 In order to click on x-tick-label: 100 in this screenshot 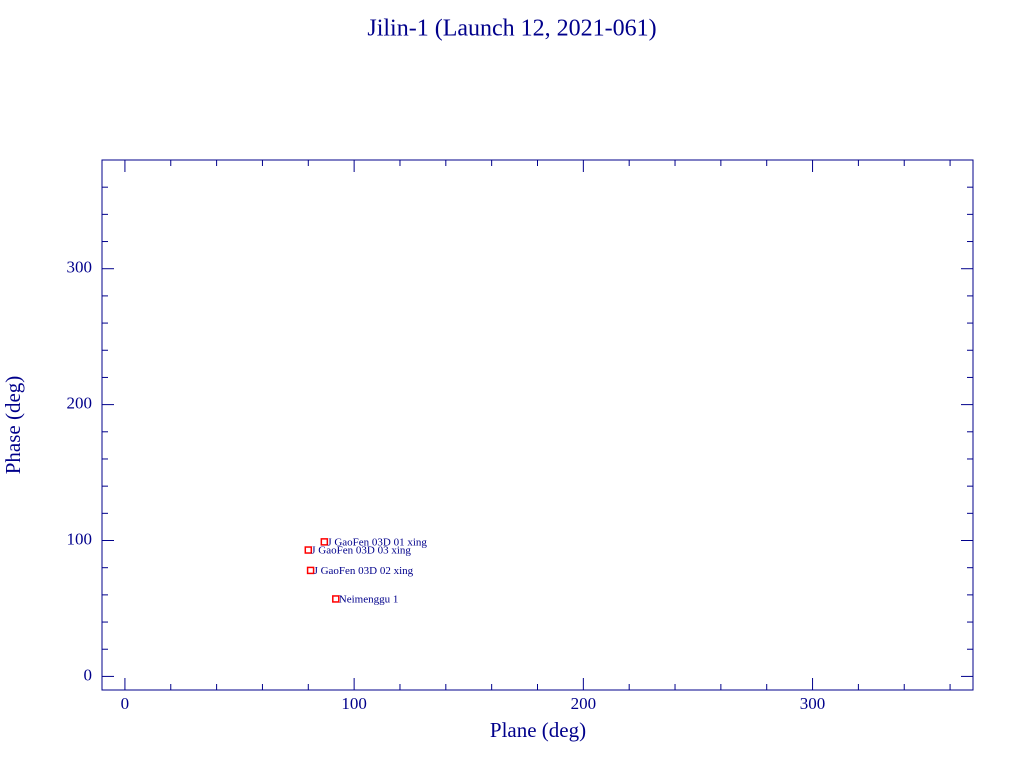, I will do `click(354, 703)`.